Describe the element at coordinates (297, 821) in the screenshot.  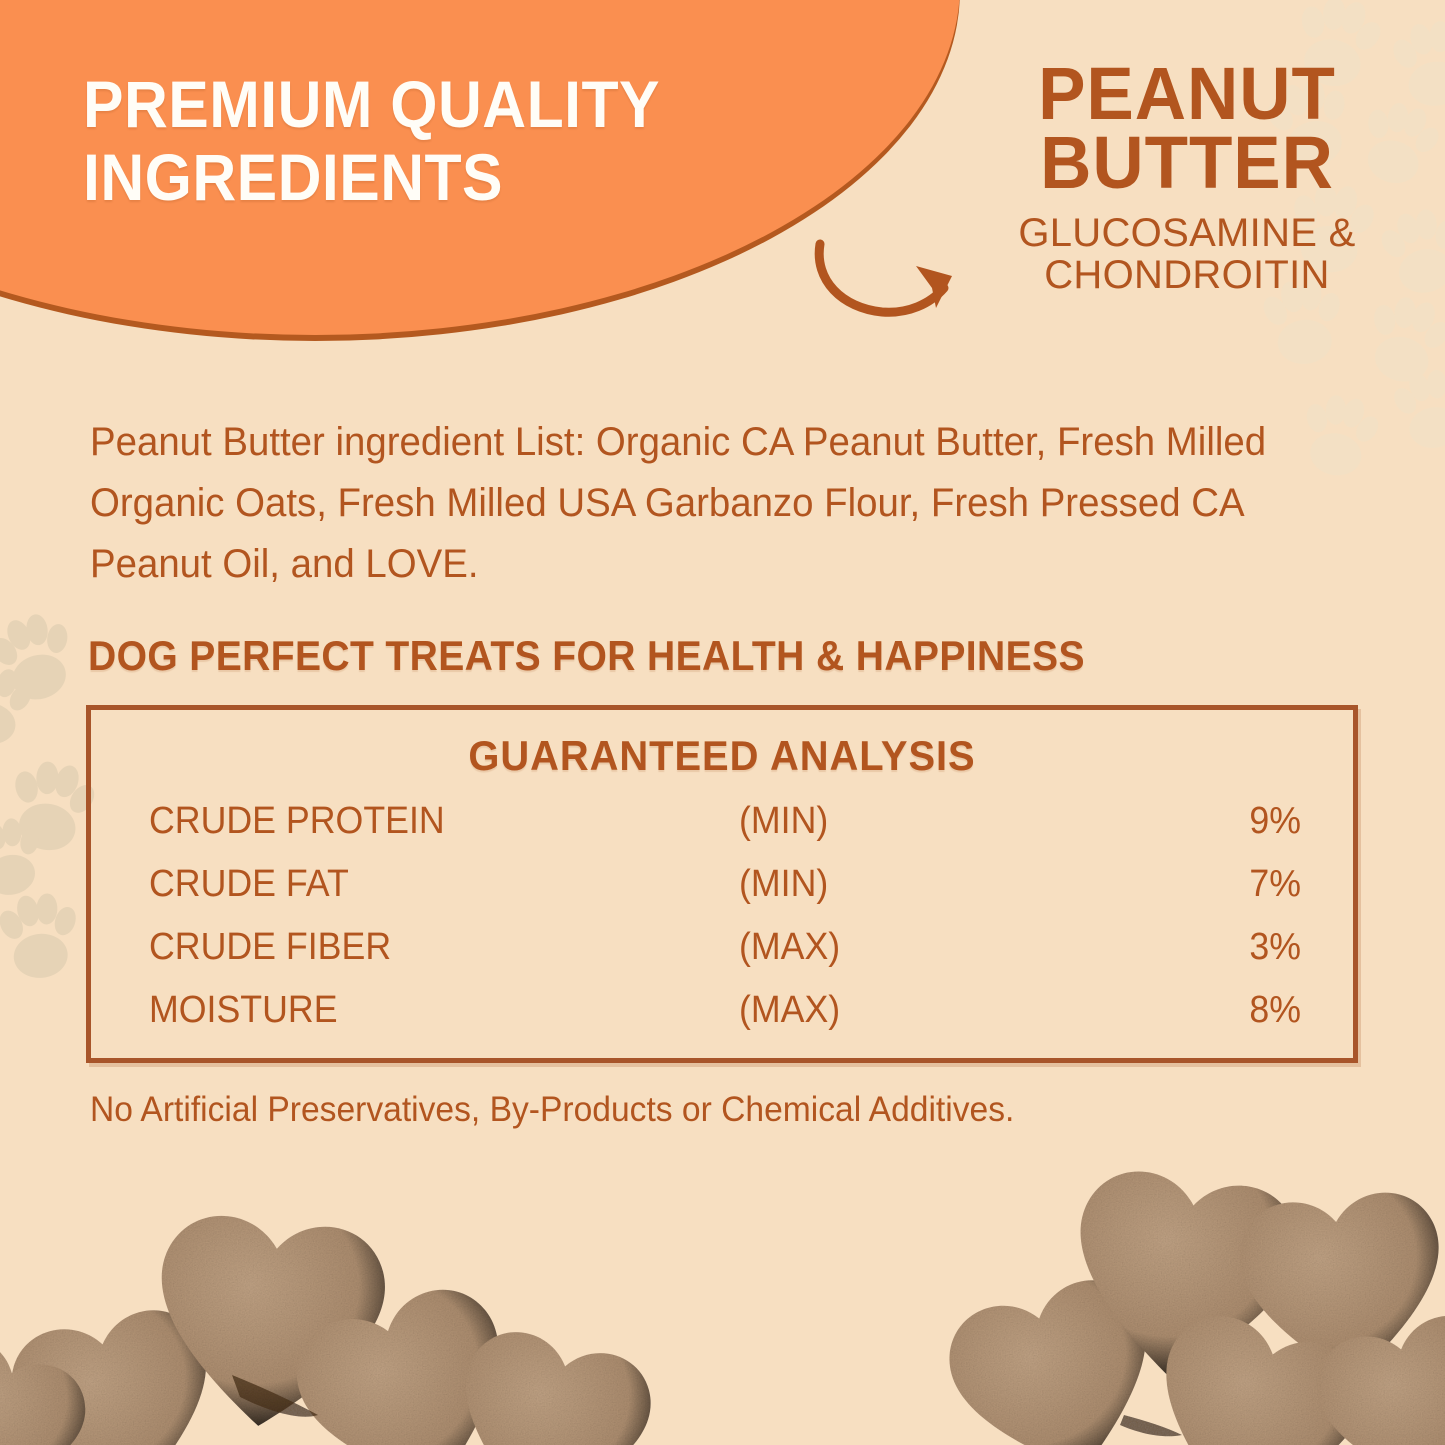
I see `analysis-label: CRUDE PROTEIN` at that location.